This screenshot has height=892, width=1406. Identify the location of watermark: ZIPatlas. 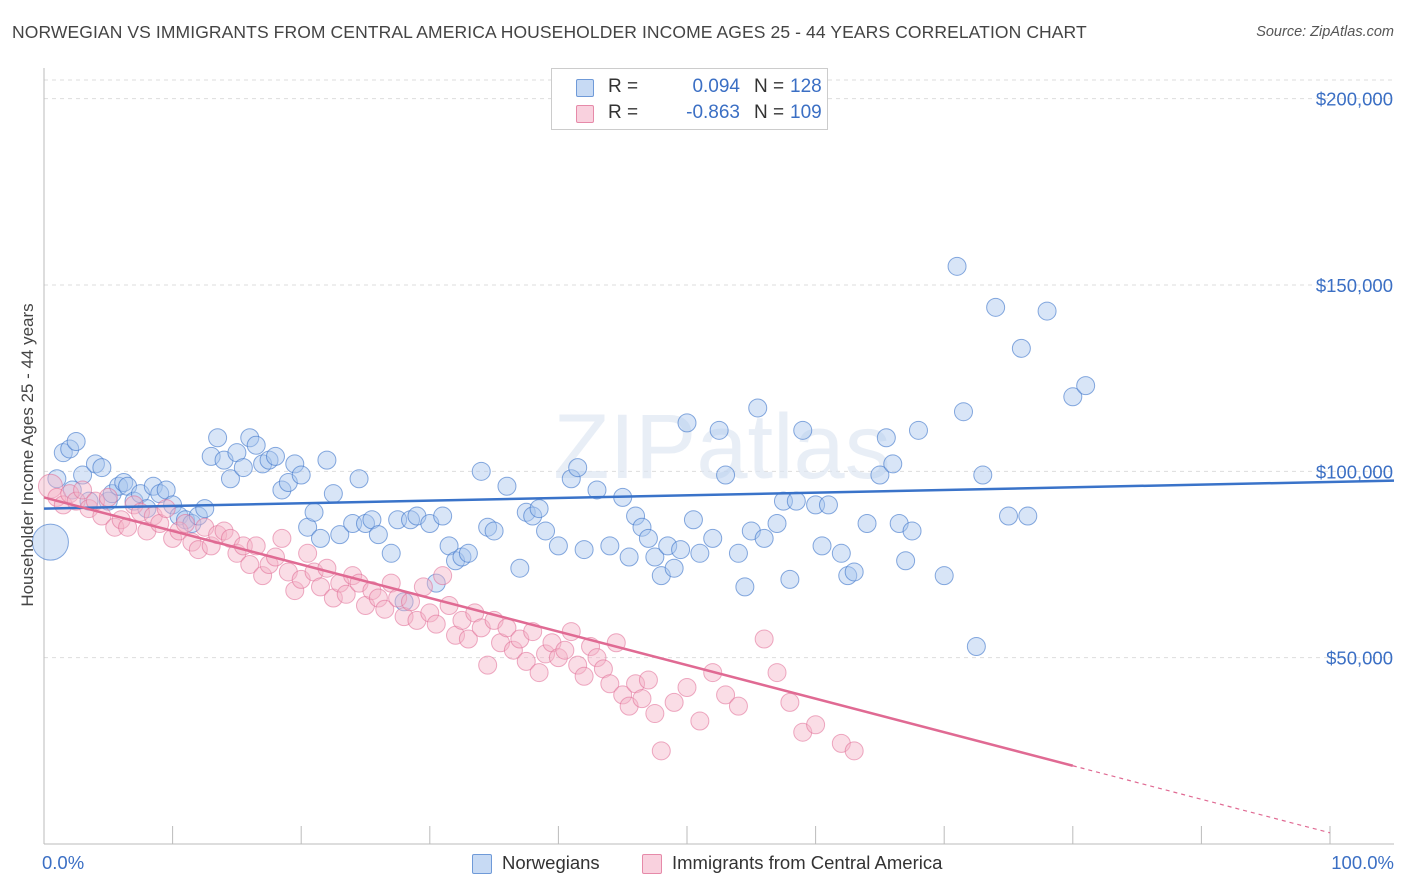
(721, 447).